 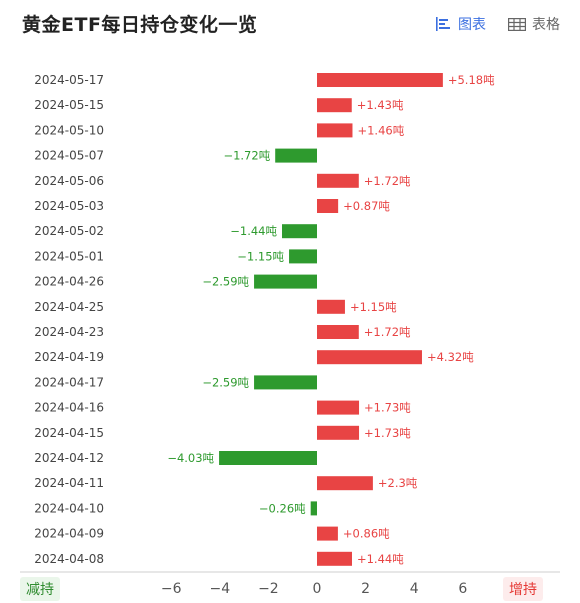 I want to click on decrease-label: 减持, so click(x=40, y=589).